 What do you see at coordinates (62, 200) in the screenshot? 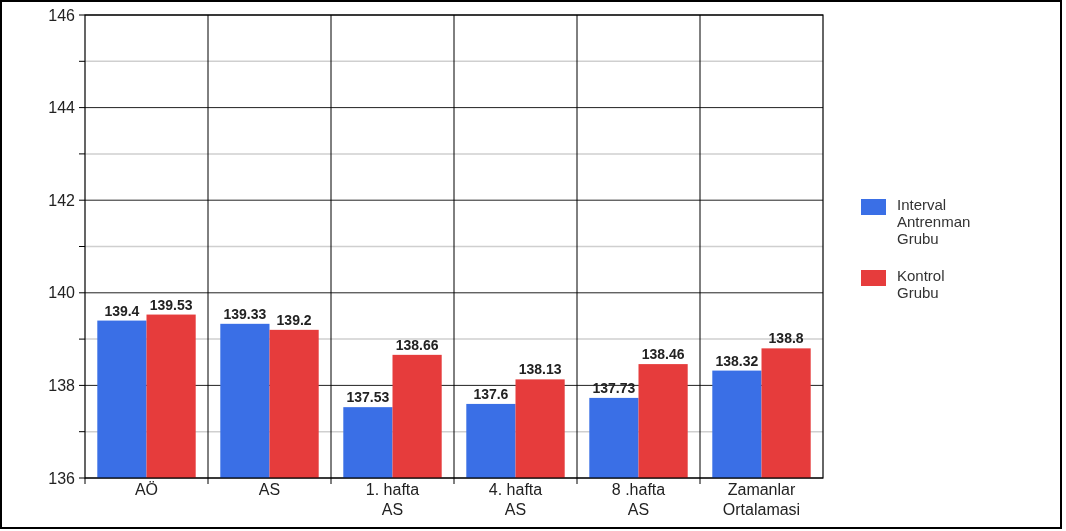
I see `y-tick-label: 142` at bounding box center [62, 200].